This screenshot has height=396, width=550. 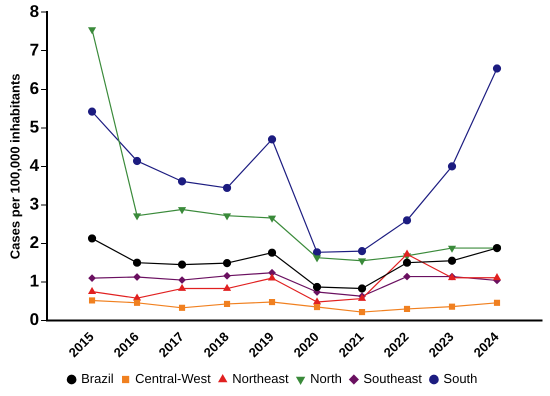 I want to click on y-tick-label: 4, so click(x=35, y=166).